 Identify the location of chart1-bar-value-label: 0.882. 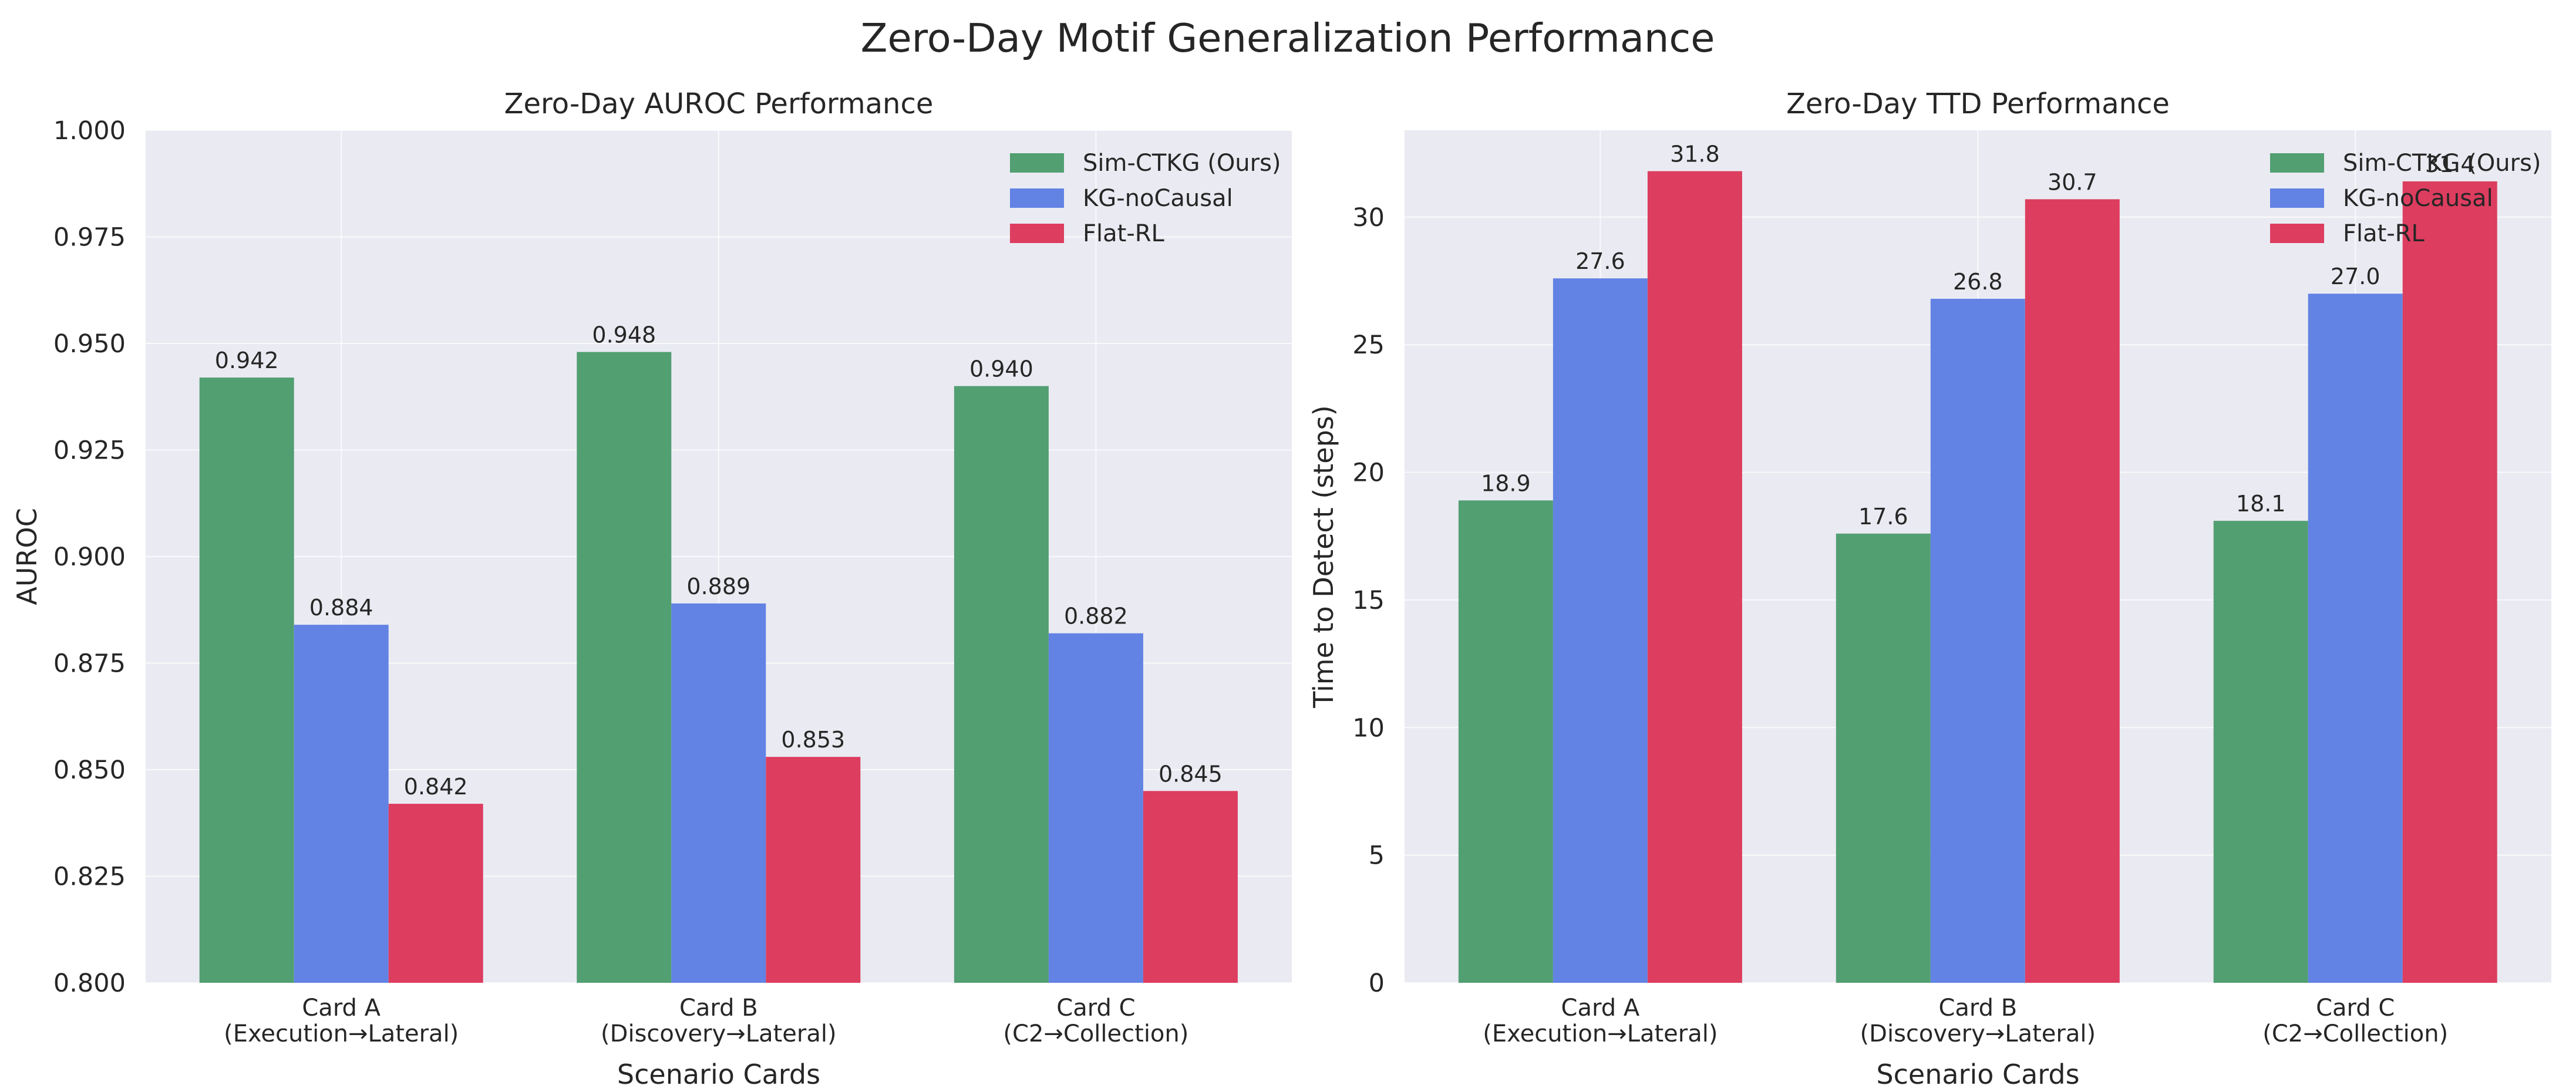
(1096, 616).